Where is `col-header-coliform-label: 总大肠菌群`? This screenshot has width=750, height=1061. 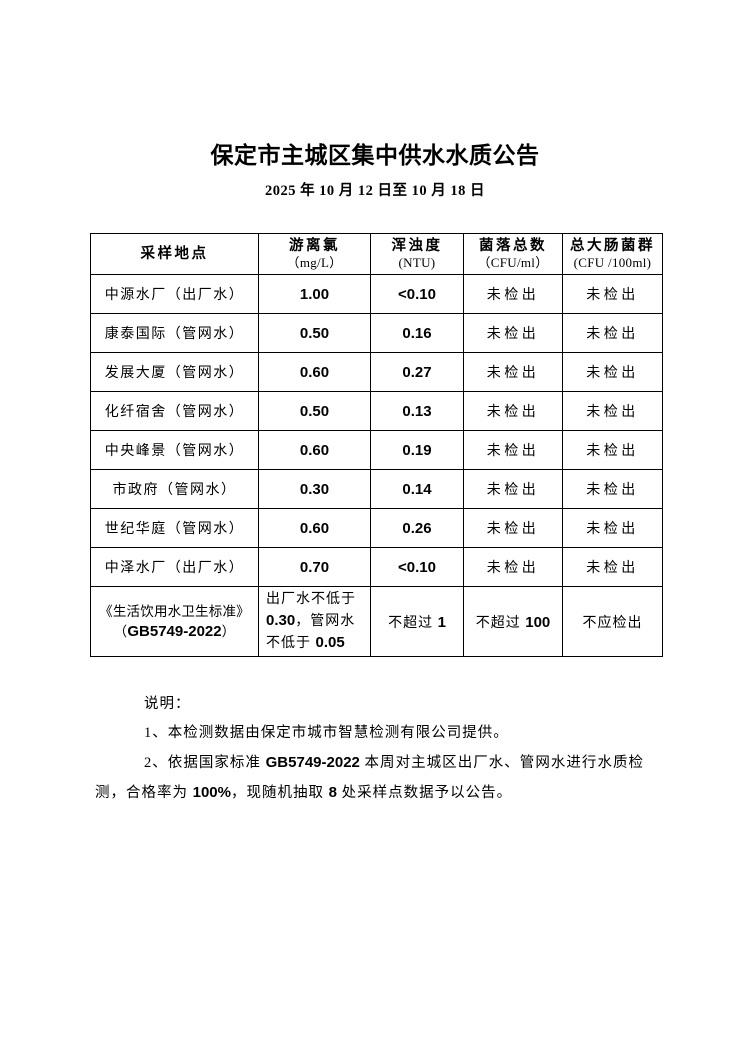 col-header-coliform-label: 总大肠菌群 is located at coordinates (612, 246).